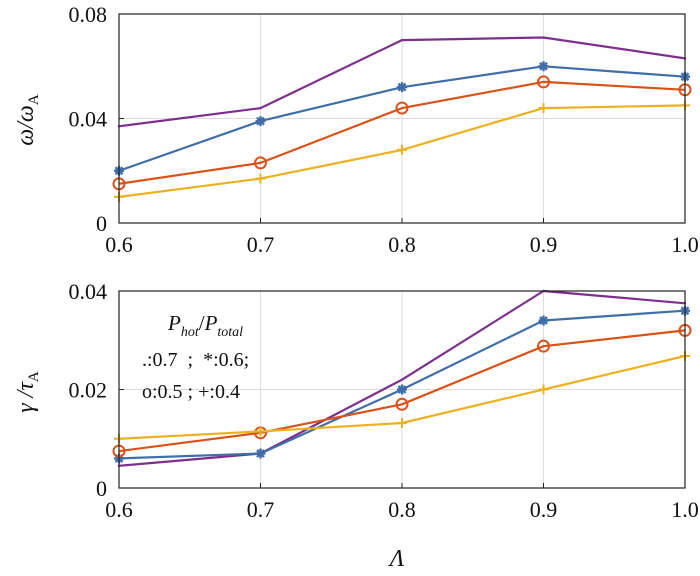 This screenshot has height=576, width=700. I want to click on top-ytick-label: 0, so click(101, 223).